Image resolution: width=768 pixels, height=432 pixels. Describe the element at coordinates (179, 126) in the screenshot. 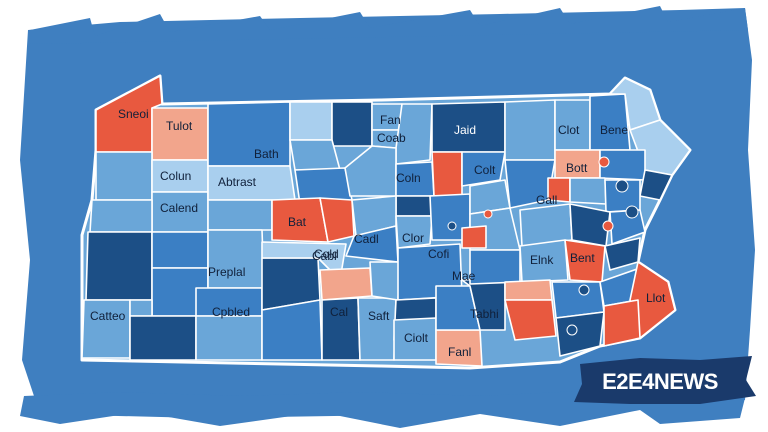

I see `county-label: Tulot` at that location.